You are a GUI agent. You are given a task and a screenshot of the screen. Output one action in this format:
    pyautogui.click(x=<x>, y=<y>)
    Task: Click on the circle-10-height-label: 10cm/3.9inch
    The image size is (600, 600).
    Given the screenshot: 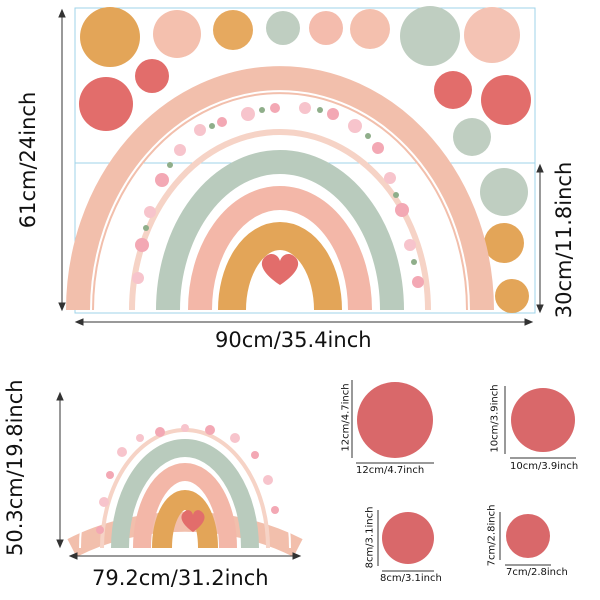 What is the action you would take?
    pyautogui.click(x=495, y=418)
    